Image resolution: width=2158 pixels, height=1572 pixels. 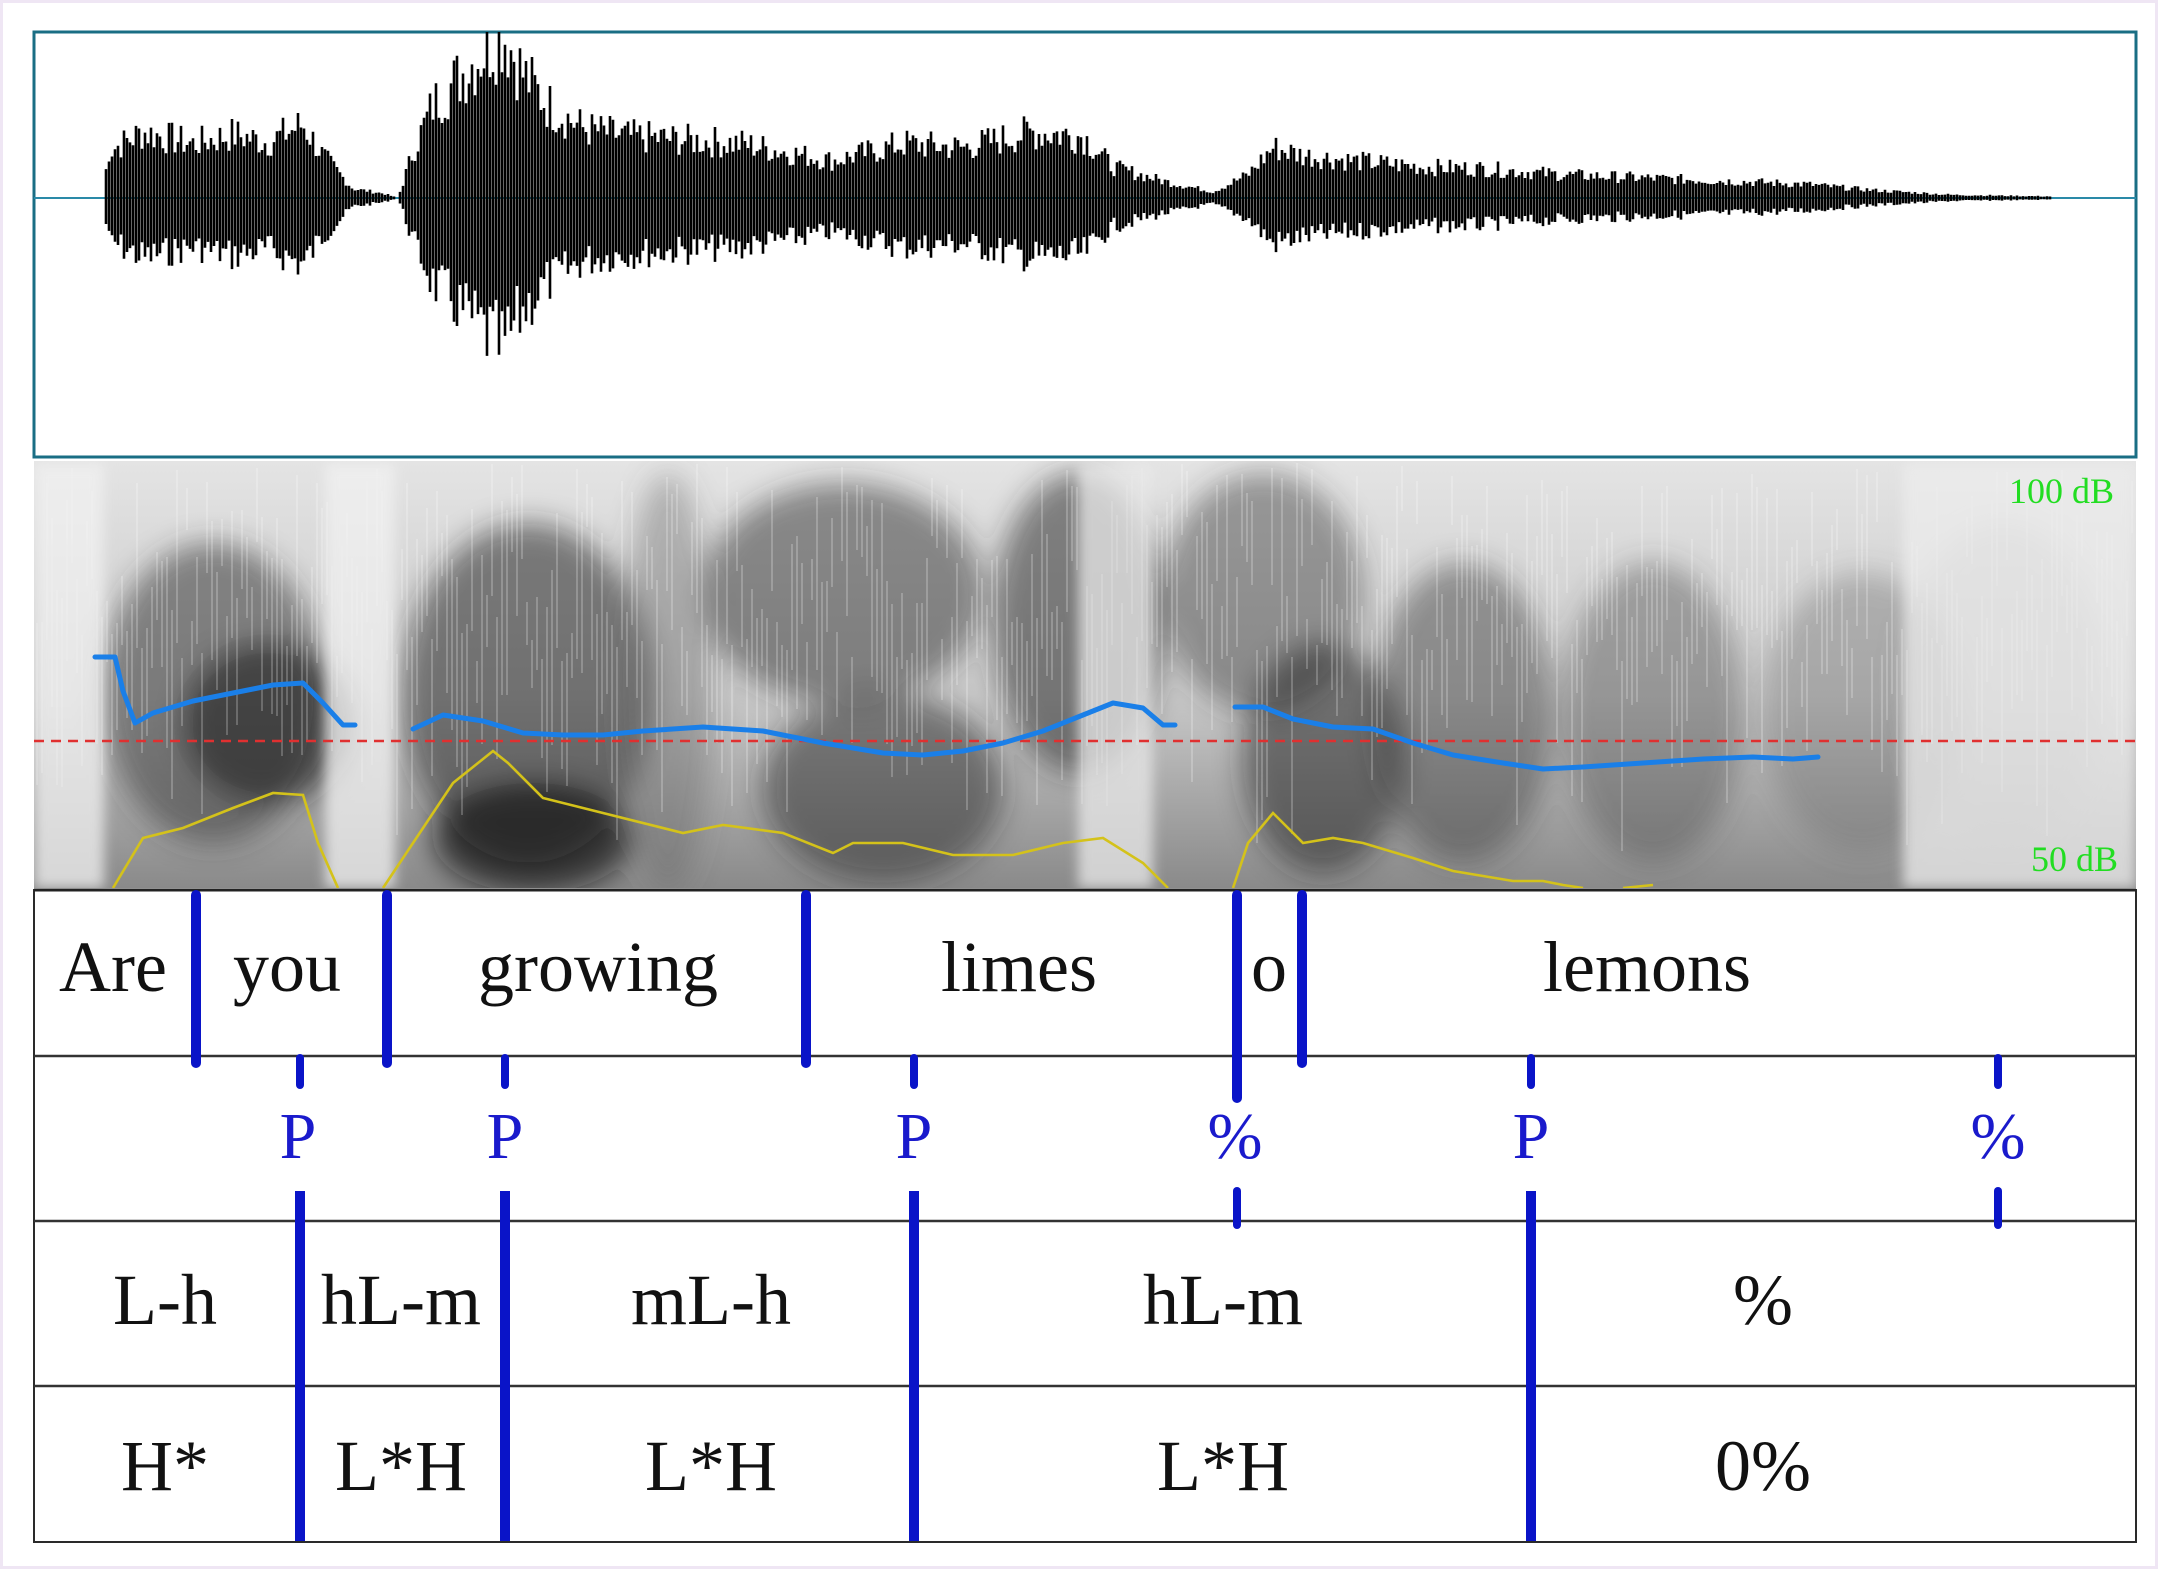 I want to click on tone-label: 0%, so click(x=1763, y=1466).